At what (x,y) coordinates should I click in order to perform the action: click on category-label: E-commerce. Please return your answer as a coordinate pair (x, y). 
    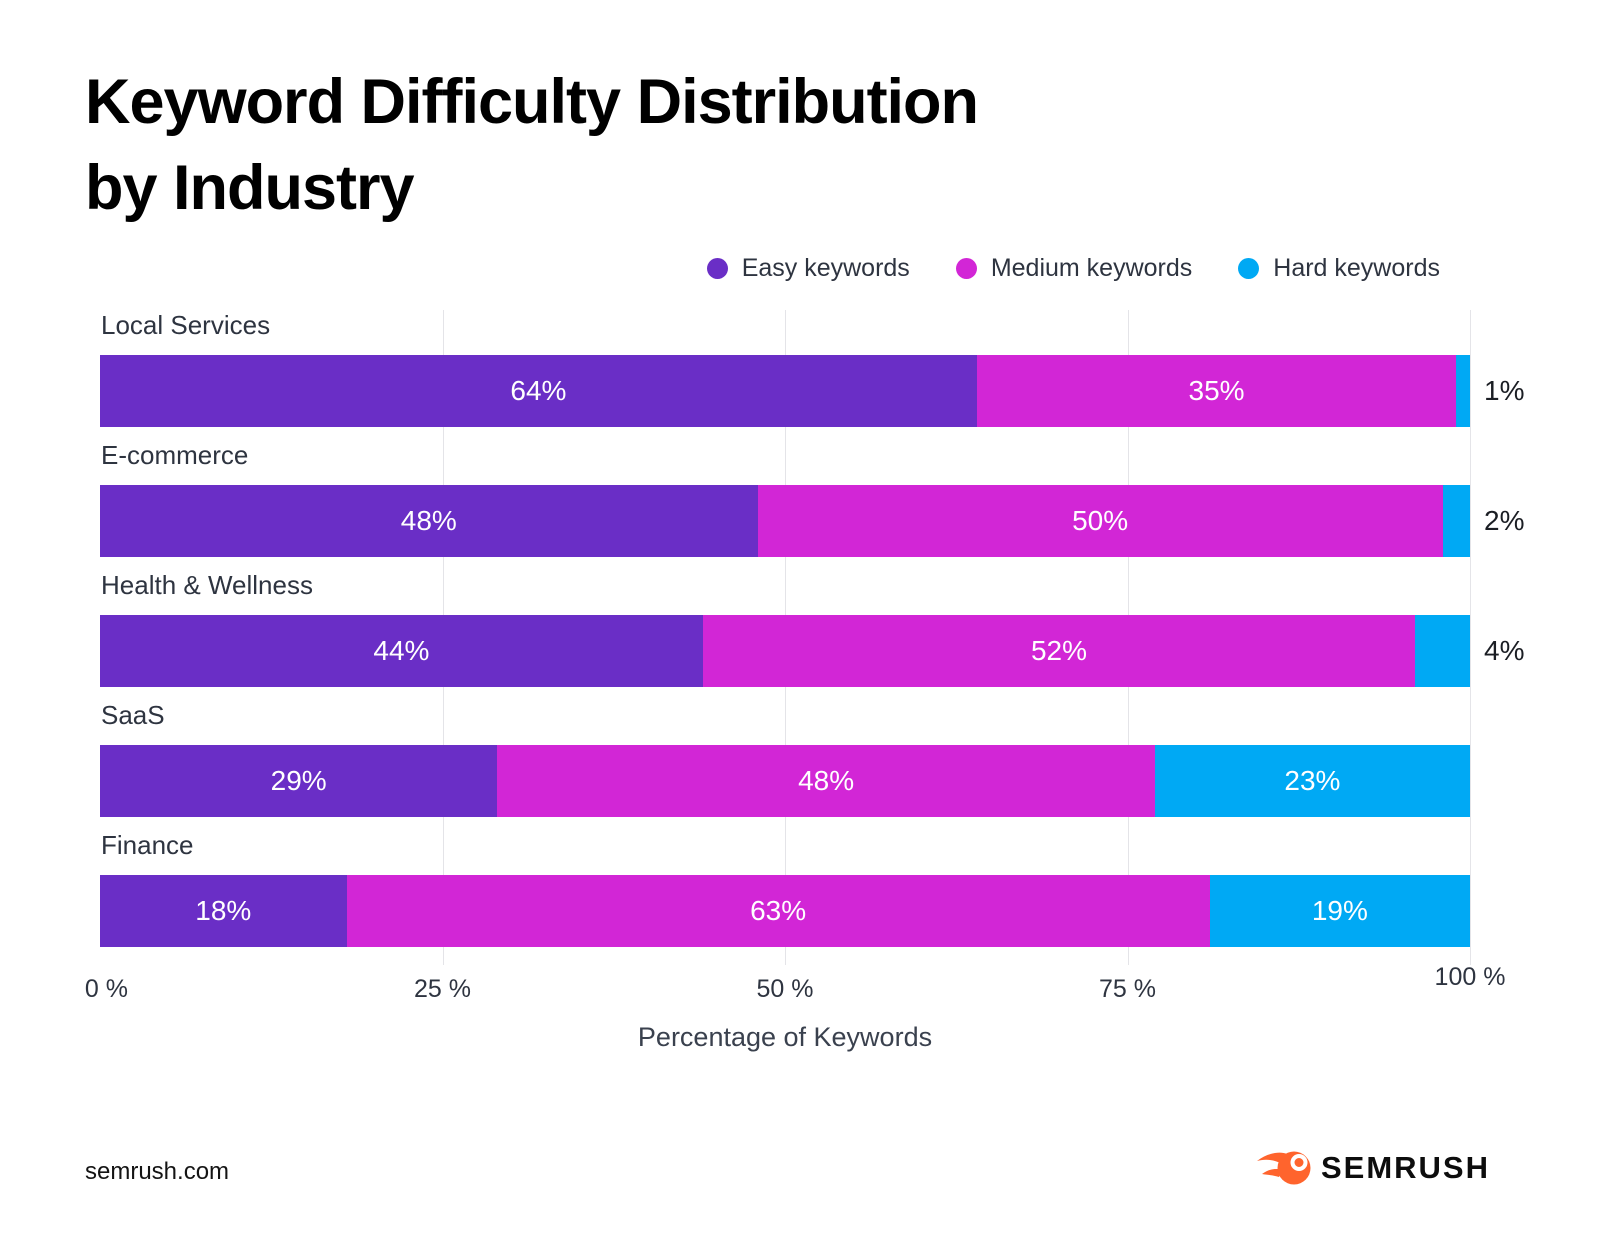
    Looking at the image, I should click on (175, 455).